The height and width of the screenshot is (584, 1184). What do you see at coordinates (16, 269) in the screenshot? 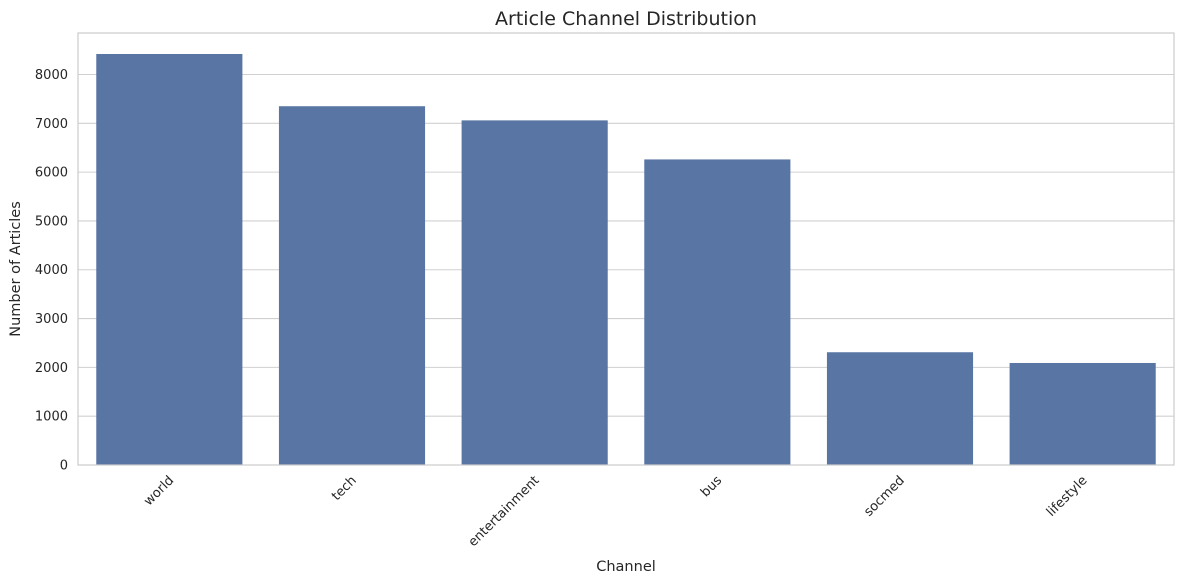
I see `y-axis-label: Number of Articles` at bounding box center [16, 269].